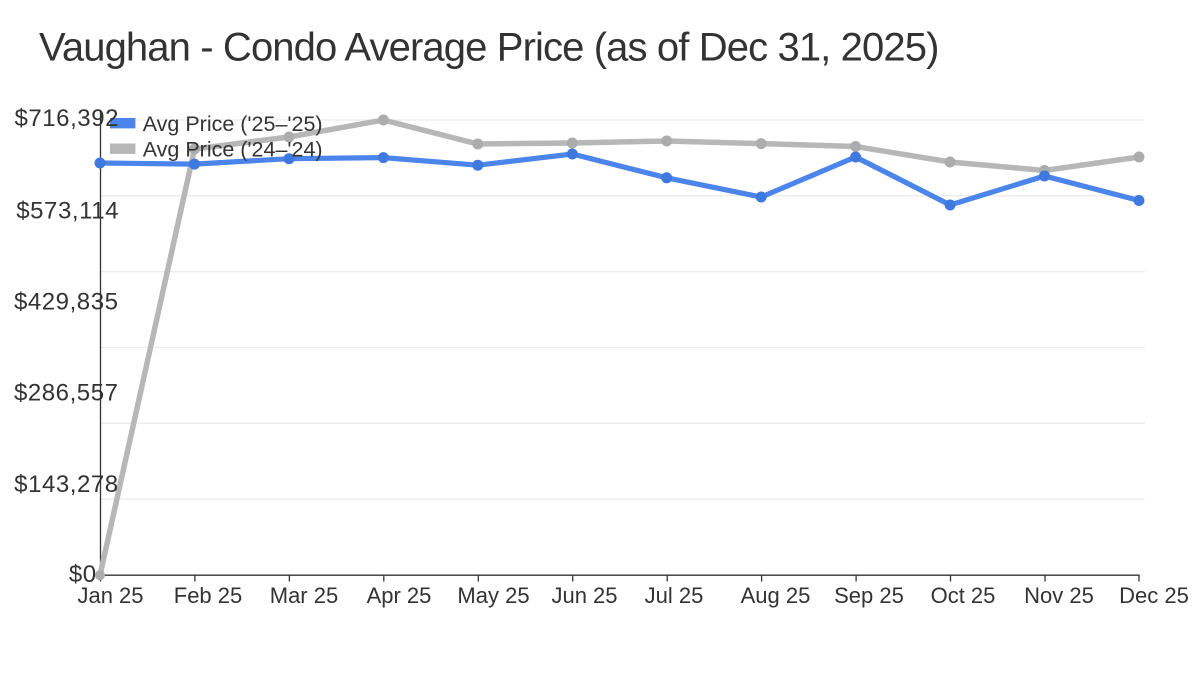 The width and height of the screenshot is (1200, 675). I want to click on svg-text: Avg Price ('24–'24), so click(233, 150).